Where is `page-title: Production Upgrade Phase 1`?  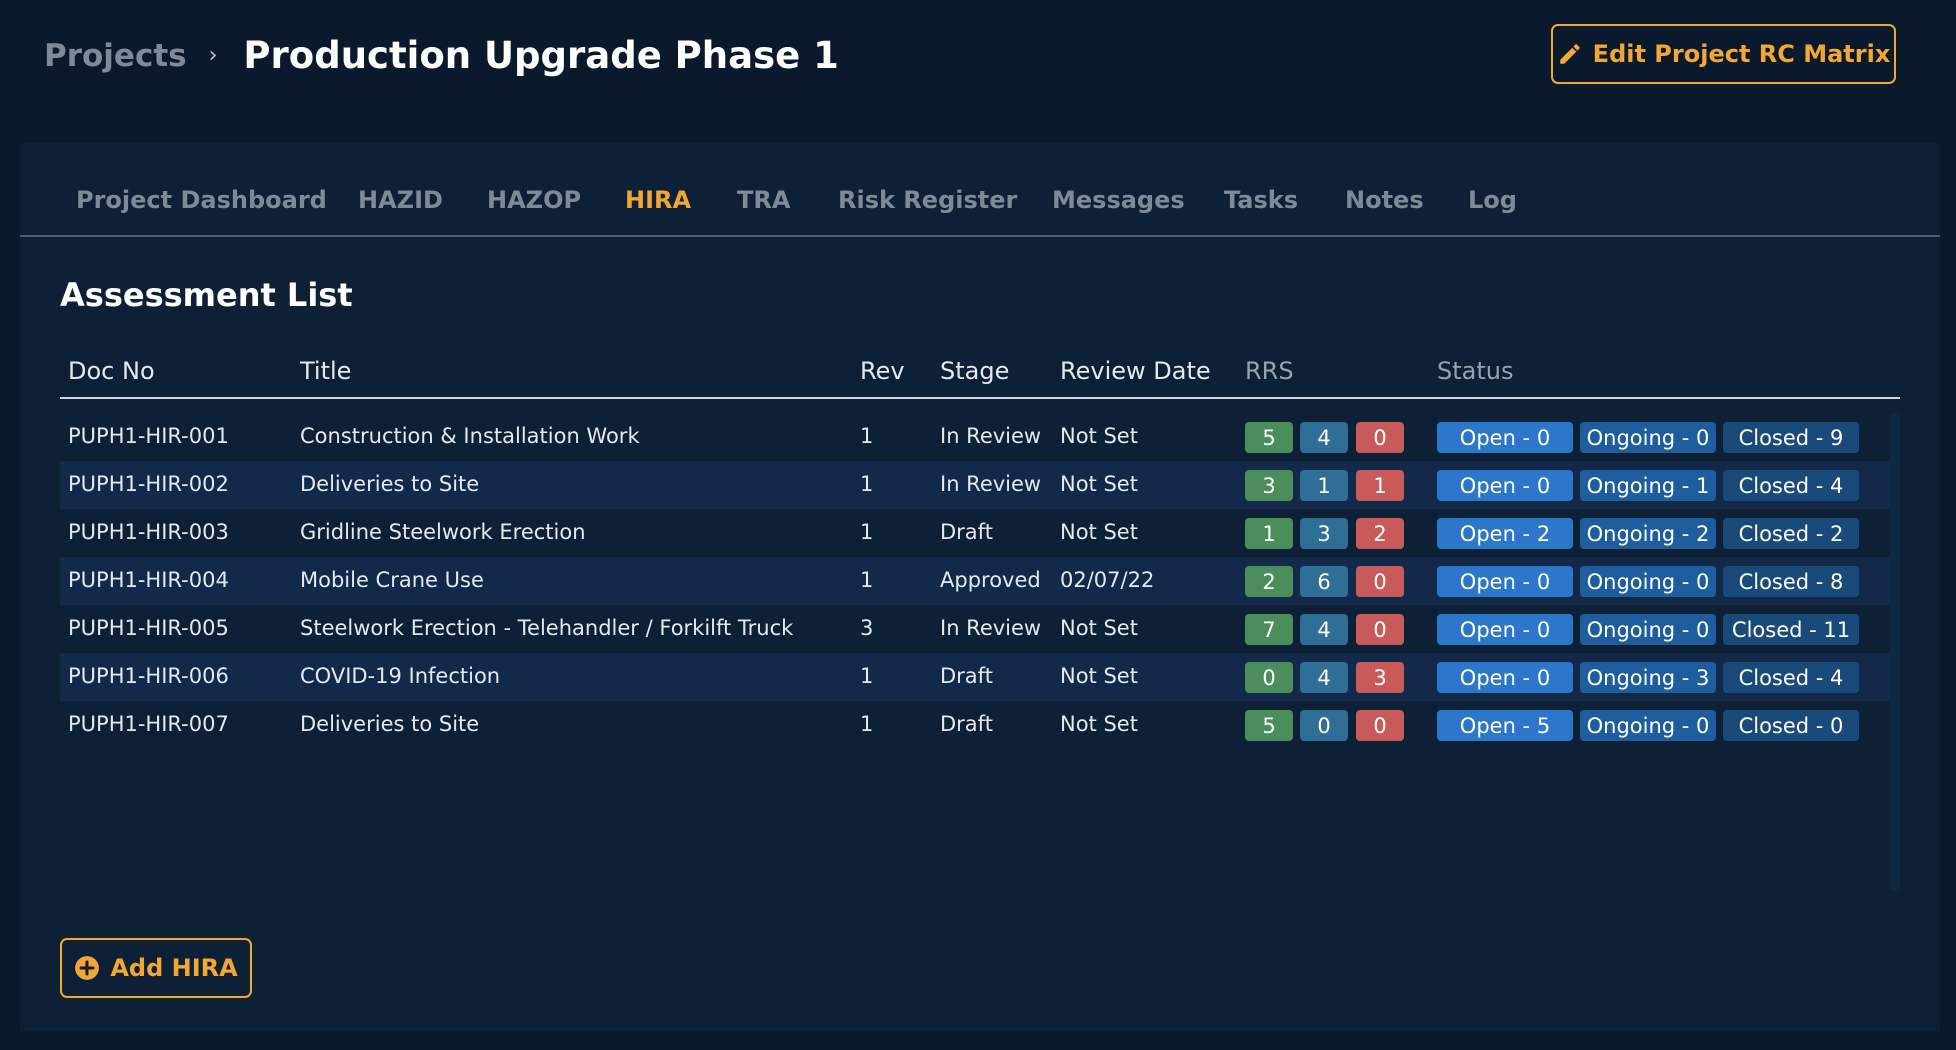 page-title: Production Upgrade Phase 1 is located at coordinates (541, 55).